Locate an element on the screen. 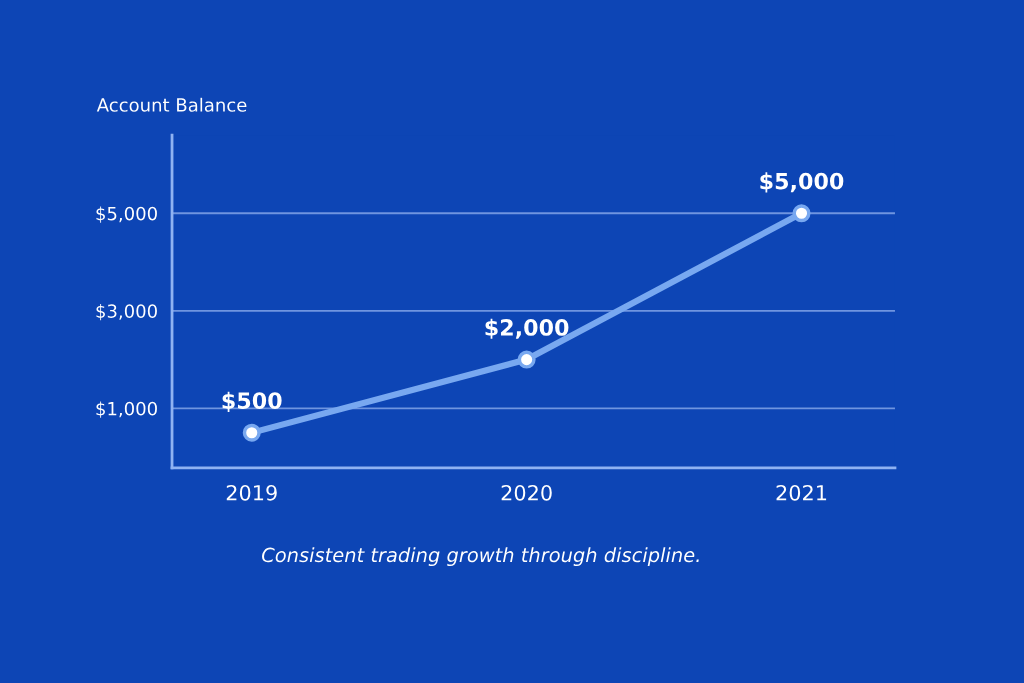 The image size is (1024, 683). x-tick-label: 2020 is located at coordinates (526, 492).